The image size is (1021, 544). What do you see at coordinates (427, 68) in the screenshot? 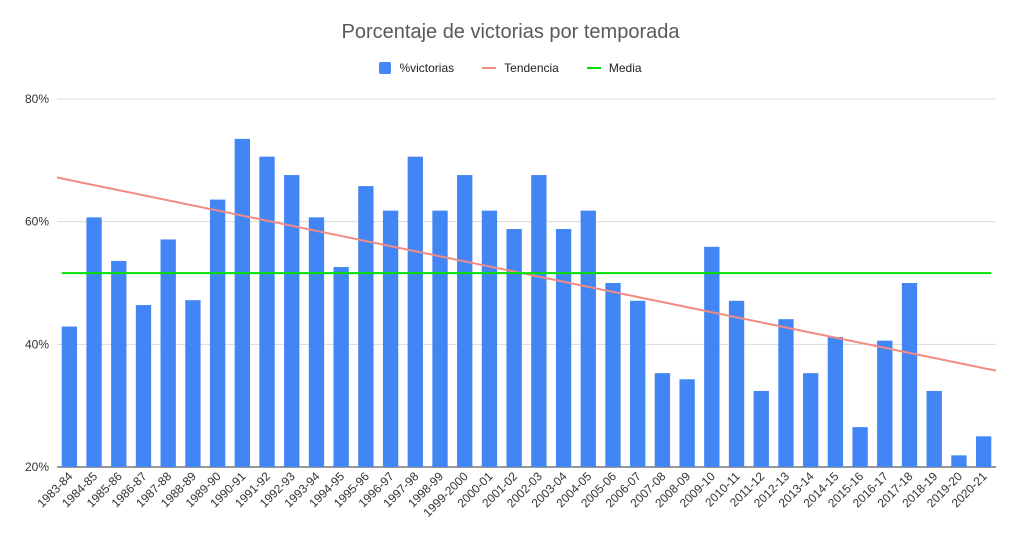
I see `legend-label-victorias: %victorias` at bounding box center [427, 68].